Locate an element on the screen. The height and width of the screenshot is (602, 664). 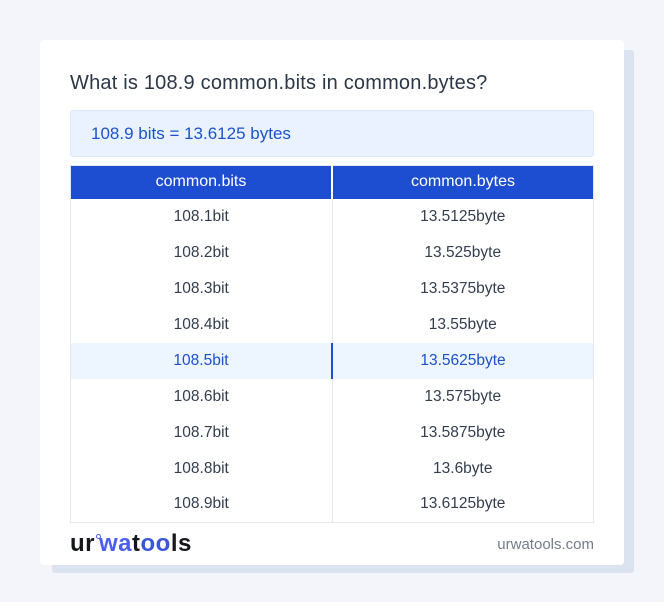
bytes-cell: 13.5625byte is located at coordinates (463, 360).